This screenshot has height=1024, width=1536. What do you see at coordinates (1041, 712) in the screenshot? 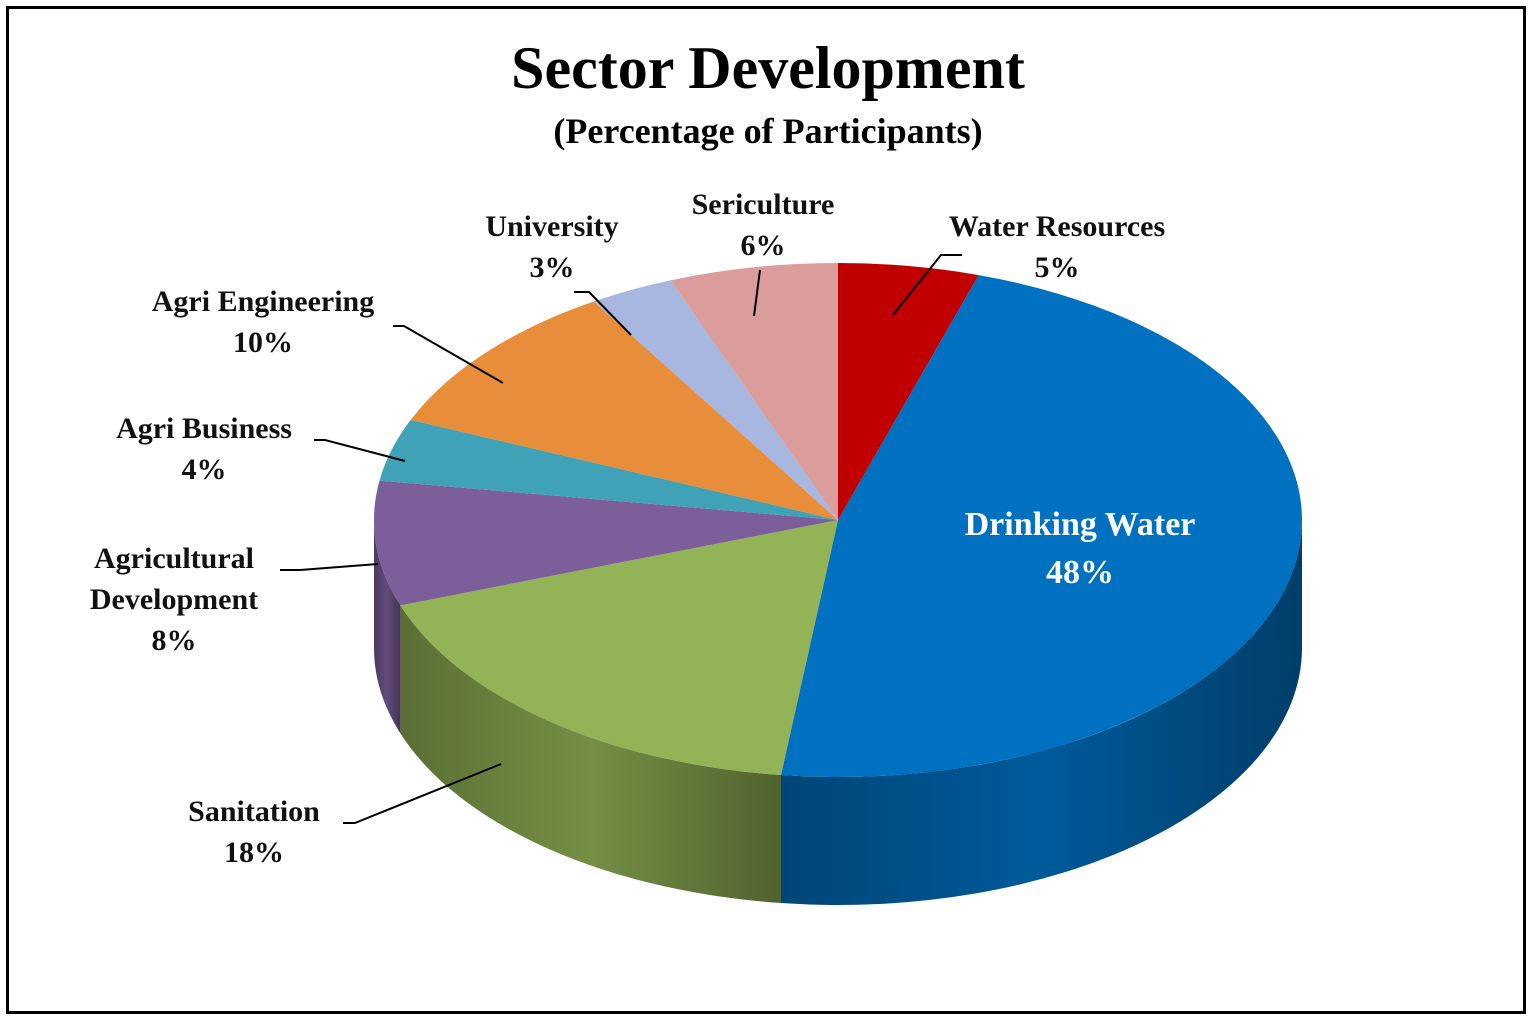
I see `slice-side-drinking-water` at bounding box center [1041, 712].